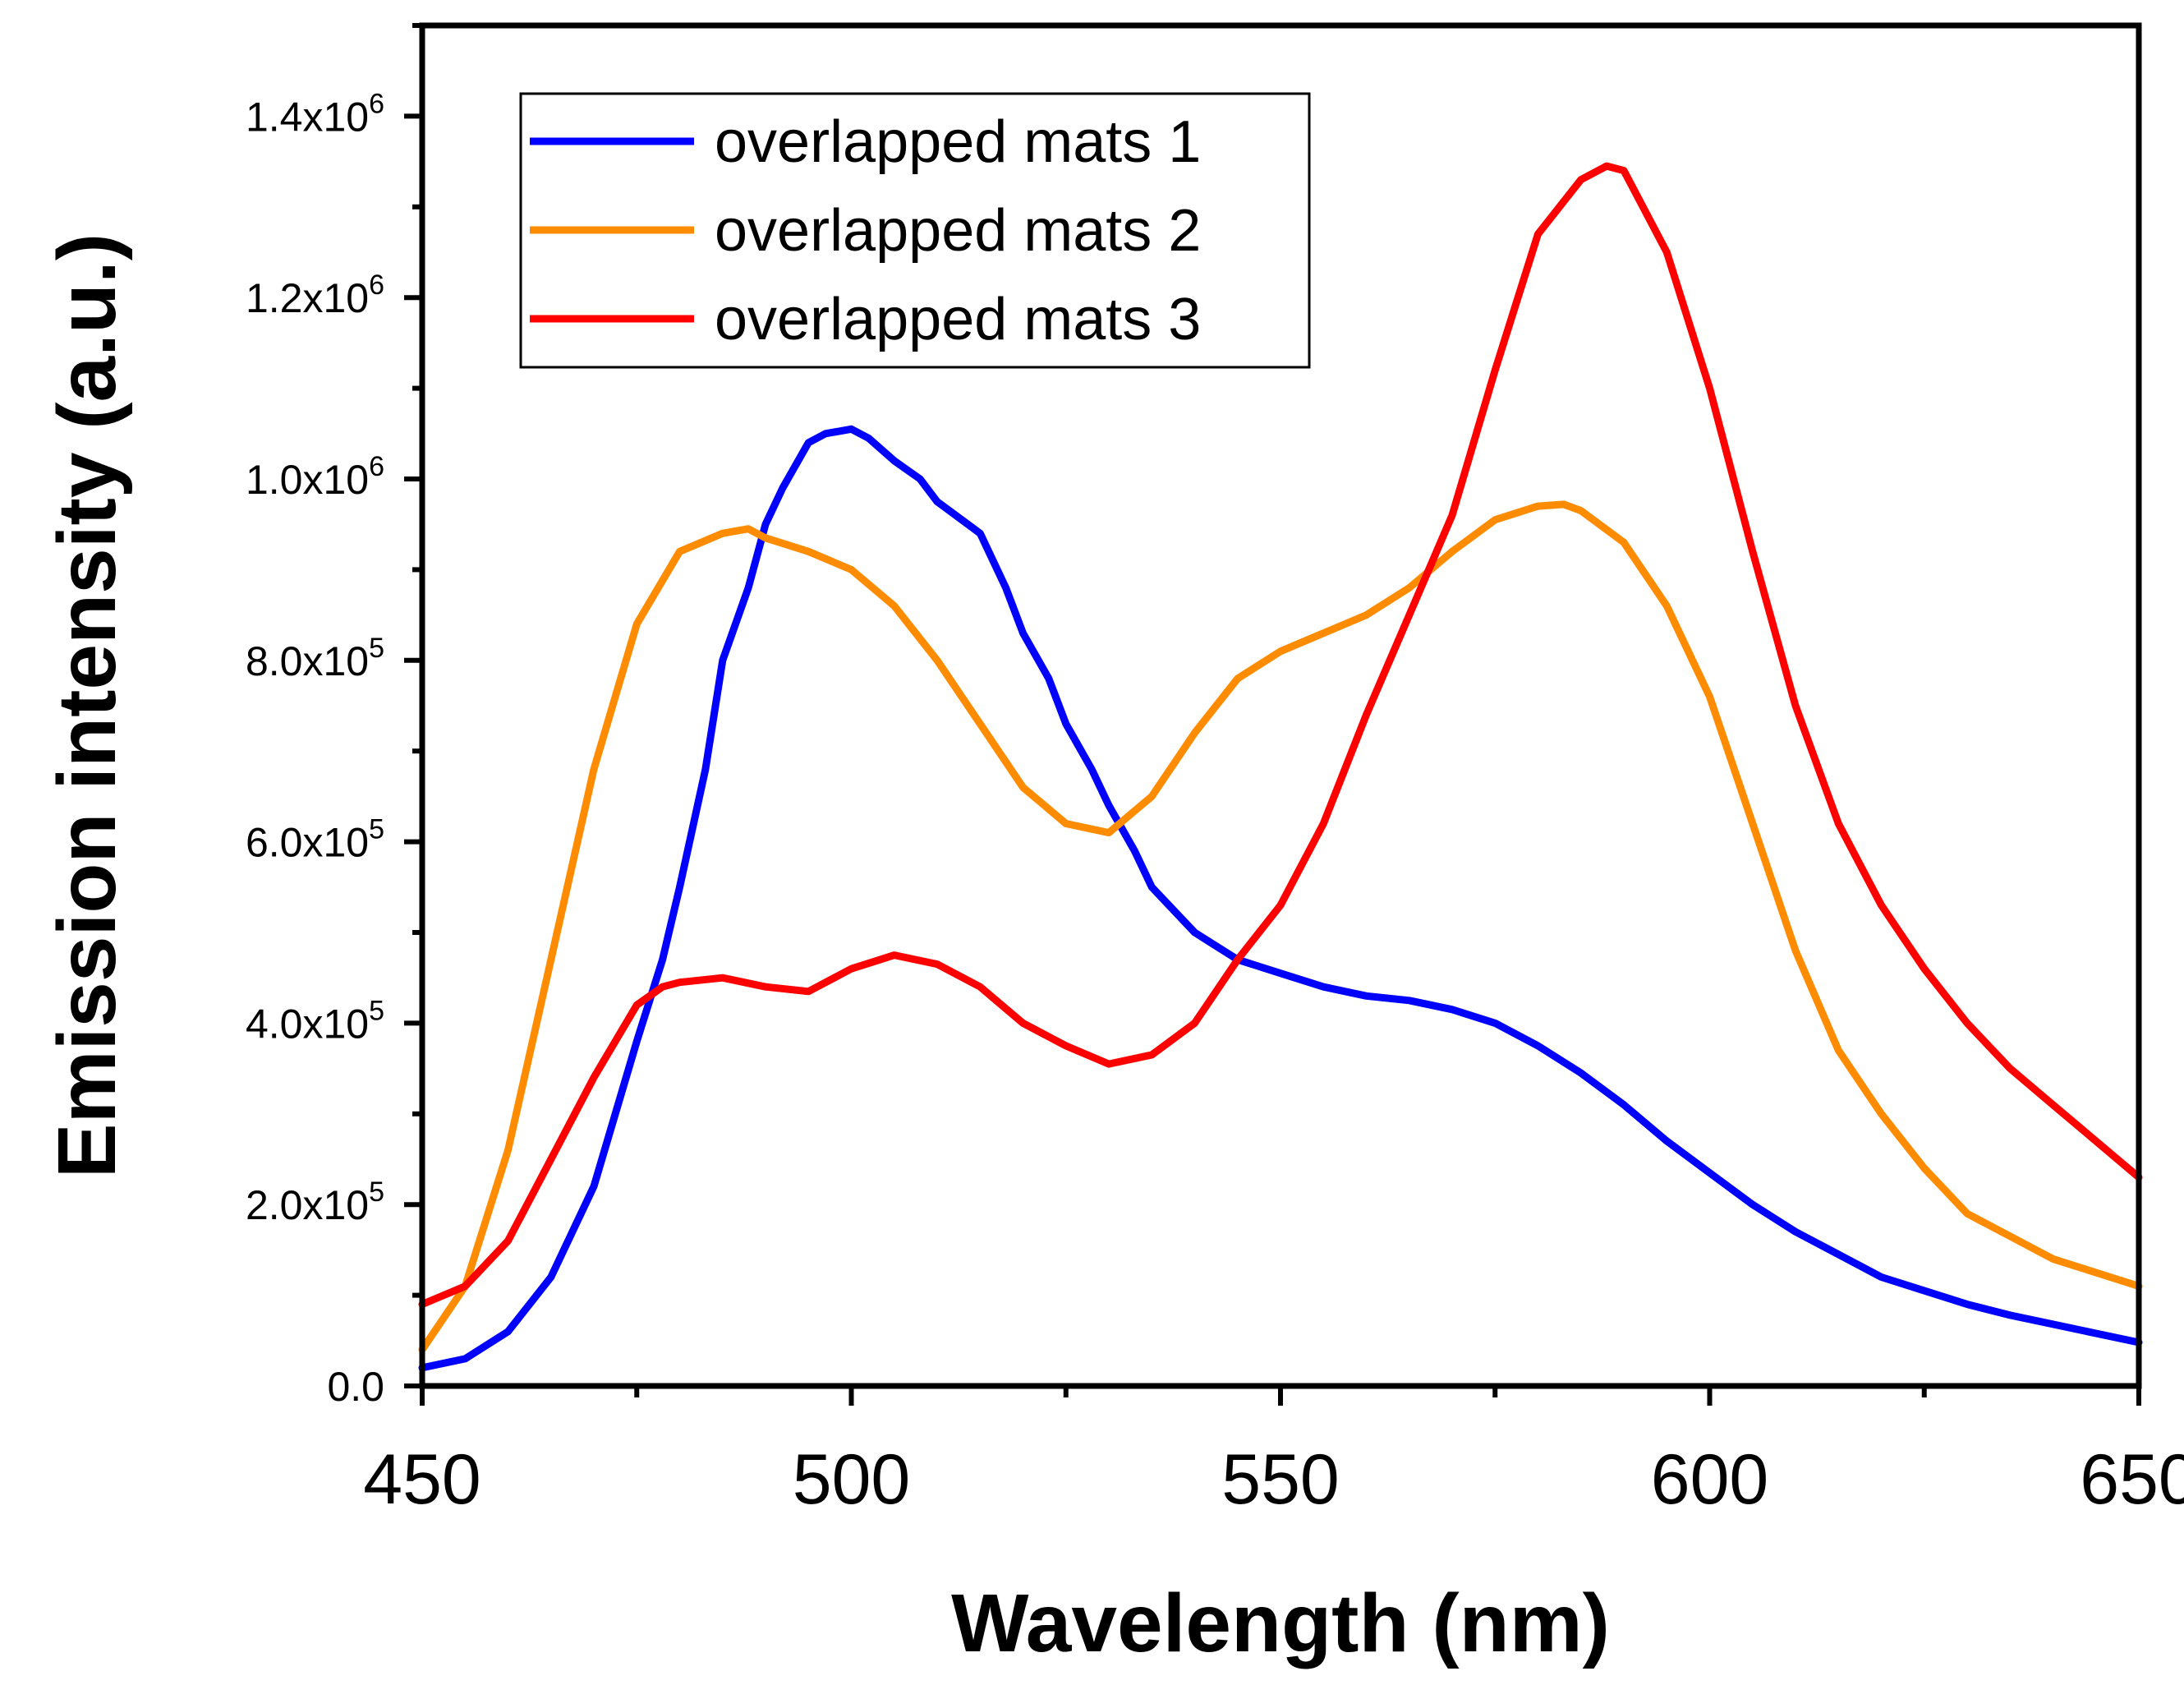 The image size is (2184, 1685). What do you see at coordinates (1280, 1480) in the screenshot?
I see `x-tick-label: 550` at bounding box center [1280, 1480].